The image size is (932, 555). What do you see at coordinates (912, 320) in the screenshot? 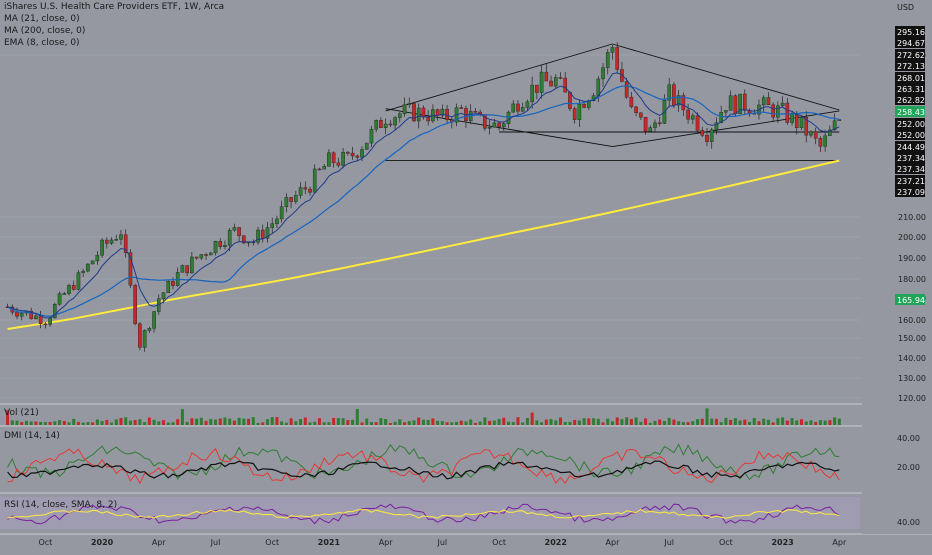
I see `price-tick: 160.00` at bounding box center [912, 320].